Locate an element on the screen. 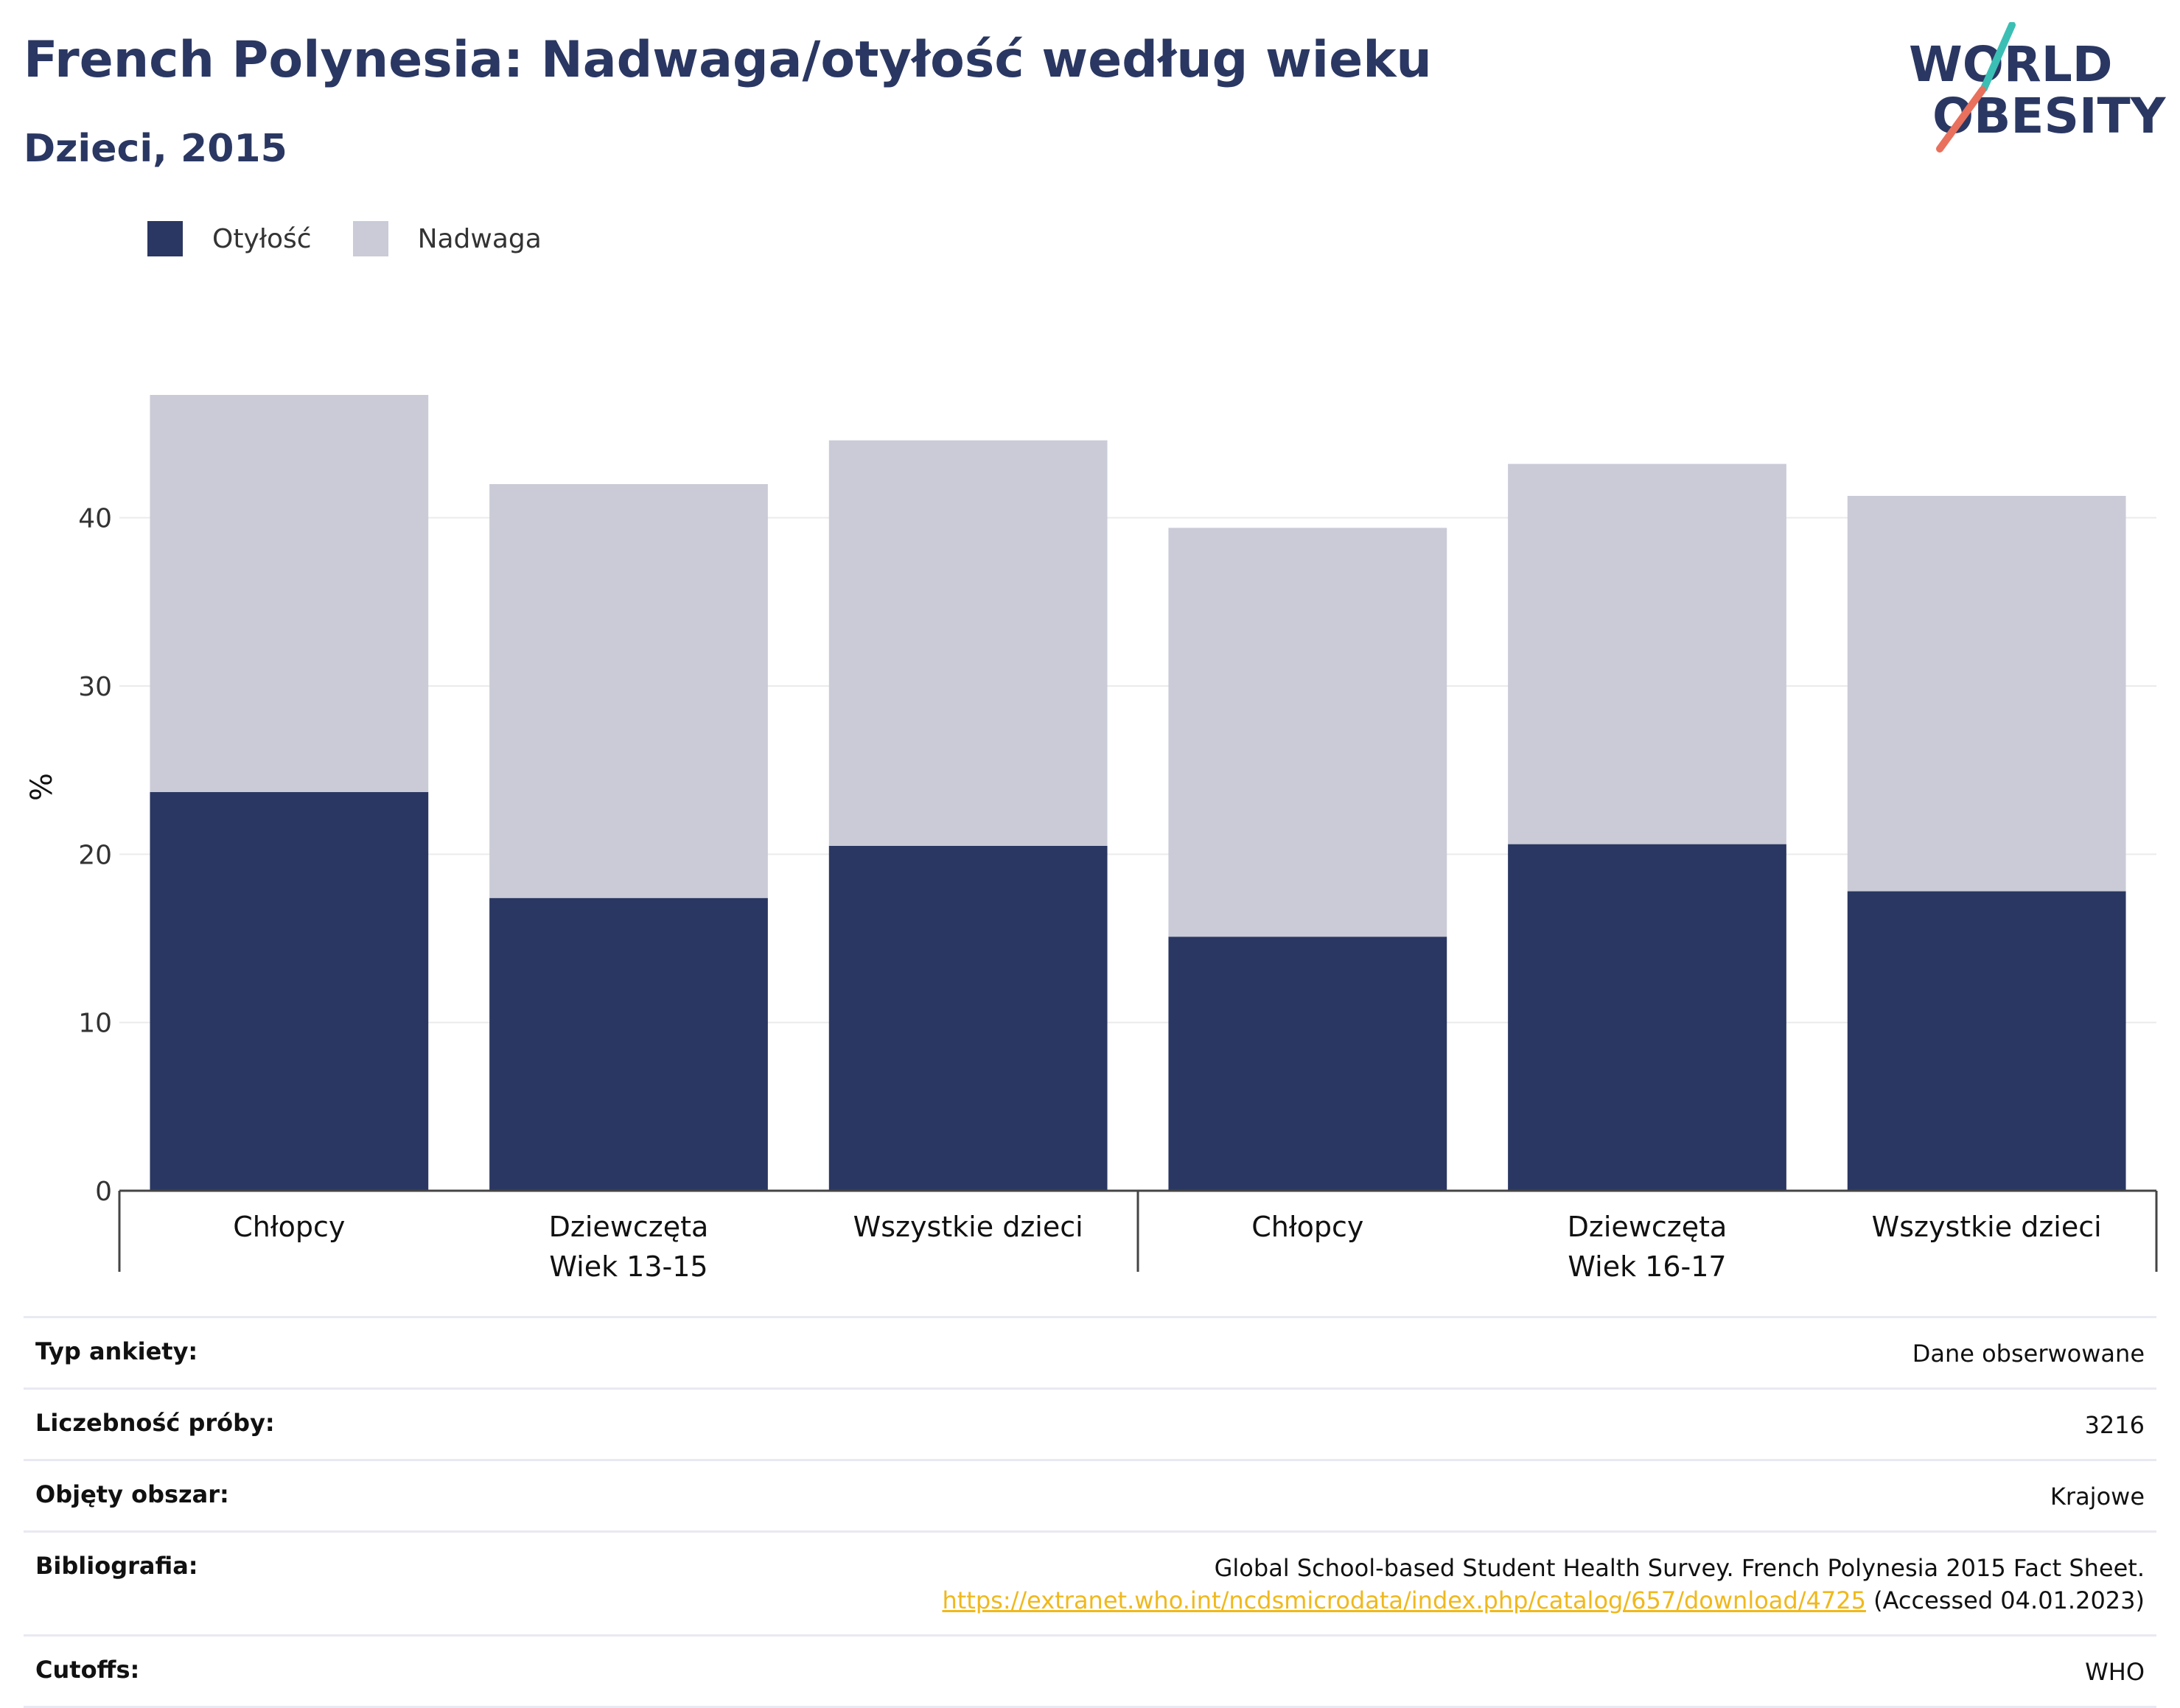 The width and height of the screenshot is (2180, 1708). legend-item-overweight: Nadwaga is located at coordinates (447, 238).